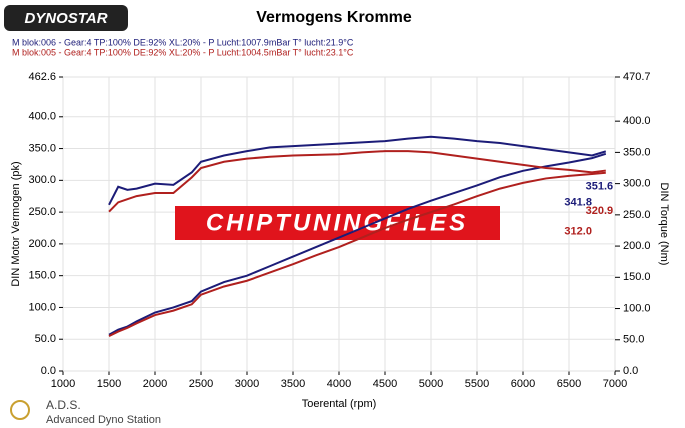 The height and width of the screenshot is (428, 685). Describe the element at coordinates (109, 384) in the screenshot. I see `x-tick-label: 1500` at that location.